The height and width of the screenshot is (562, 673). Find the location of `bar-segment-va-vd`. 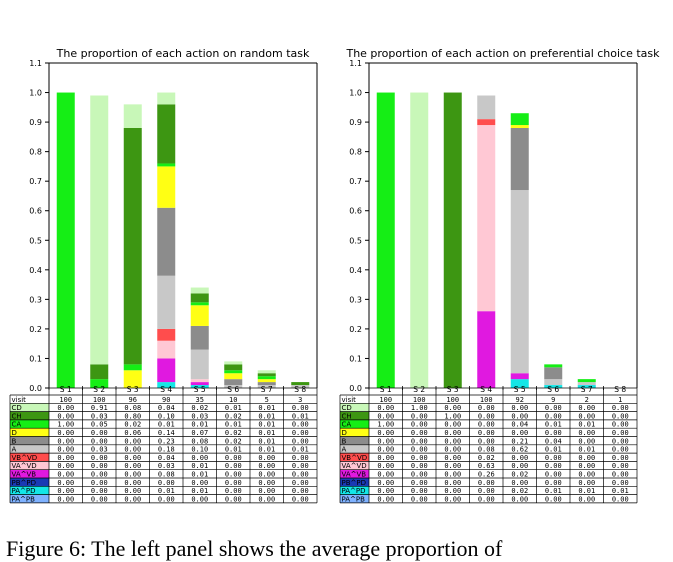

bar-segment-va-vd is located at coordinates (486, 218).